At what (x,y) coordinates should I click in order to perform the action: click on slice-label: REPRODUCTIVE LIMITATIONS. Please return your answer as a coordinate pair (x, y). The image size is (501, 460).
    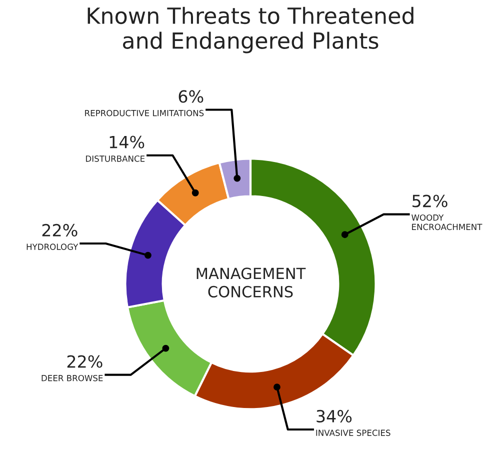
    Looking at the image, I should click on (144, 113).